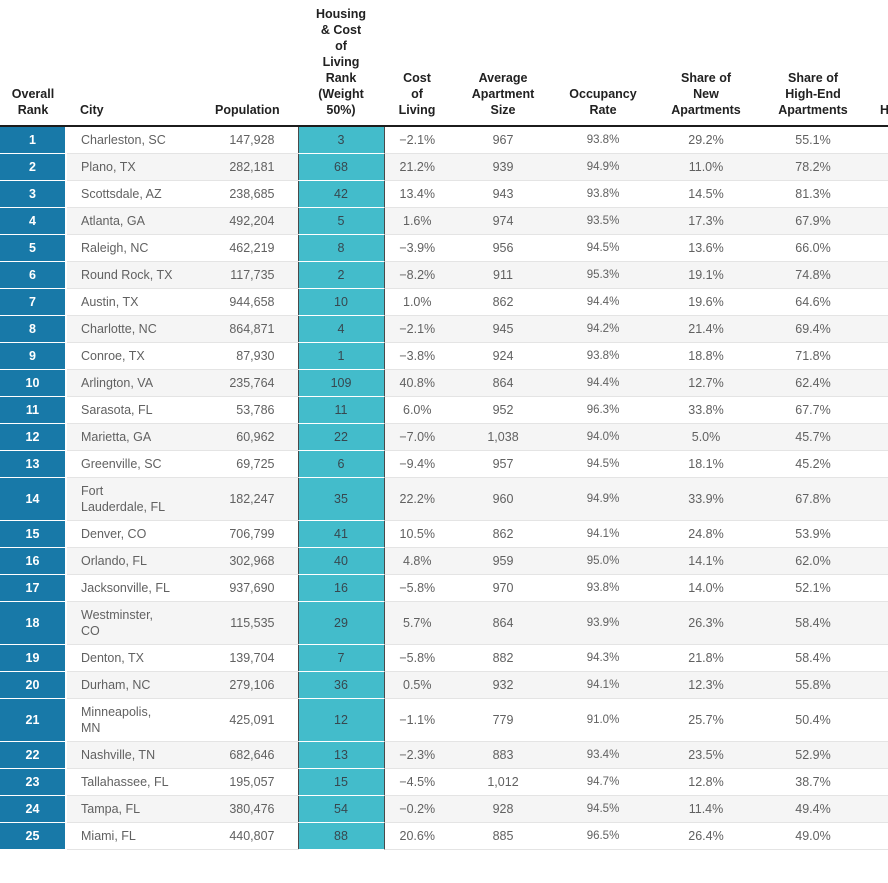 The height and width of the screenshot is (883, 888). Describe the element at coordinates (341, 302) in the screenshot. I see `cell-housing-cost-rank: 10` at that location.